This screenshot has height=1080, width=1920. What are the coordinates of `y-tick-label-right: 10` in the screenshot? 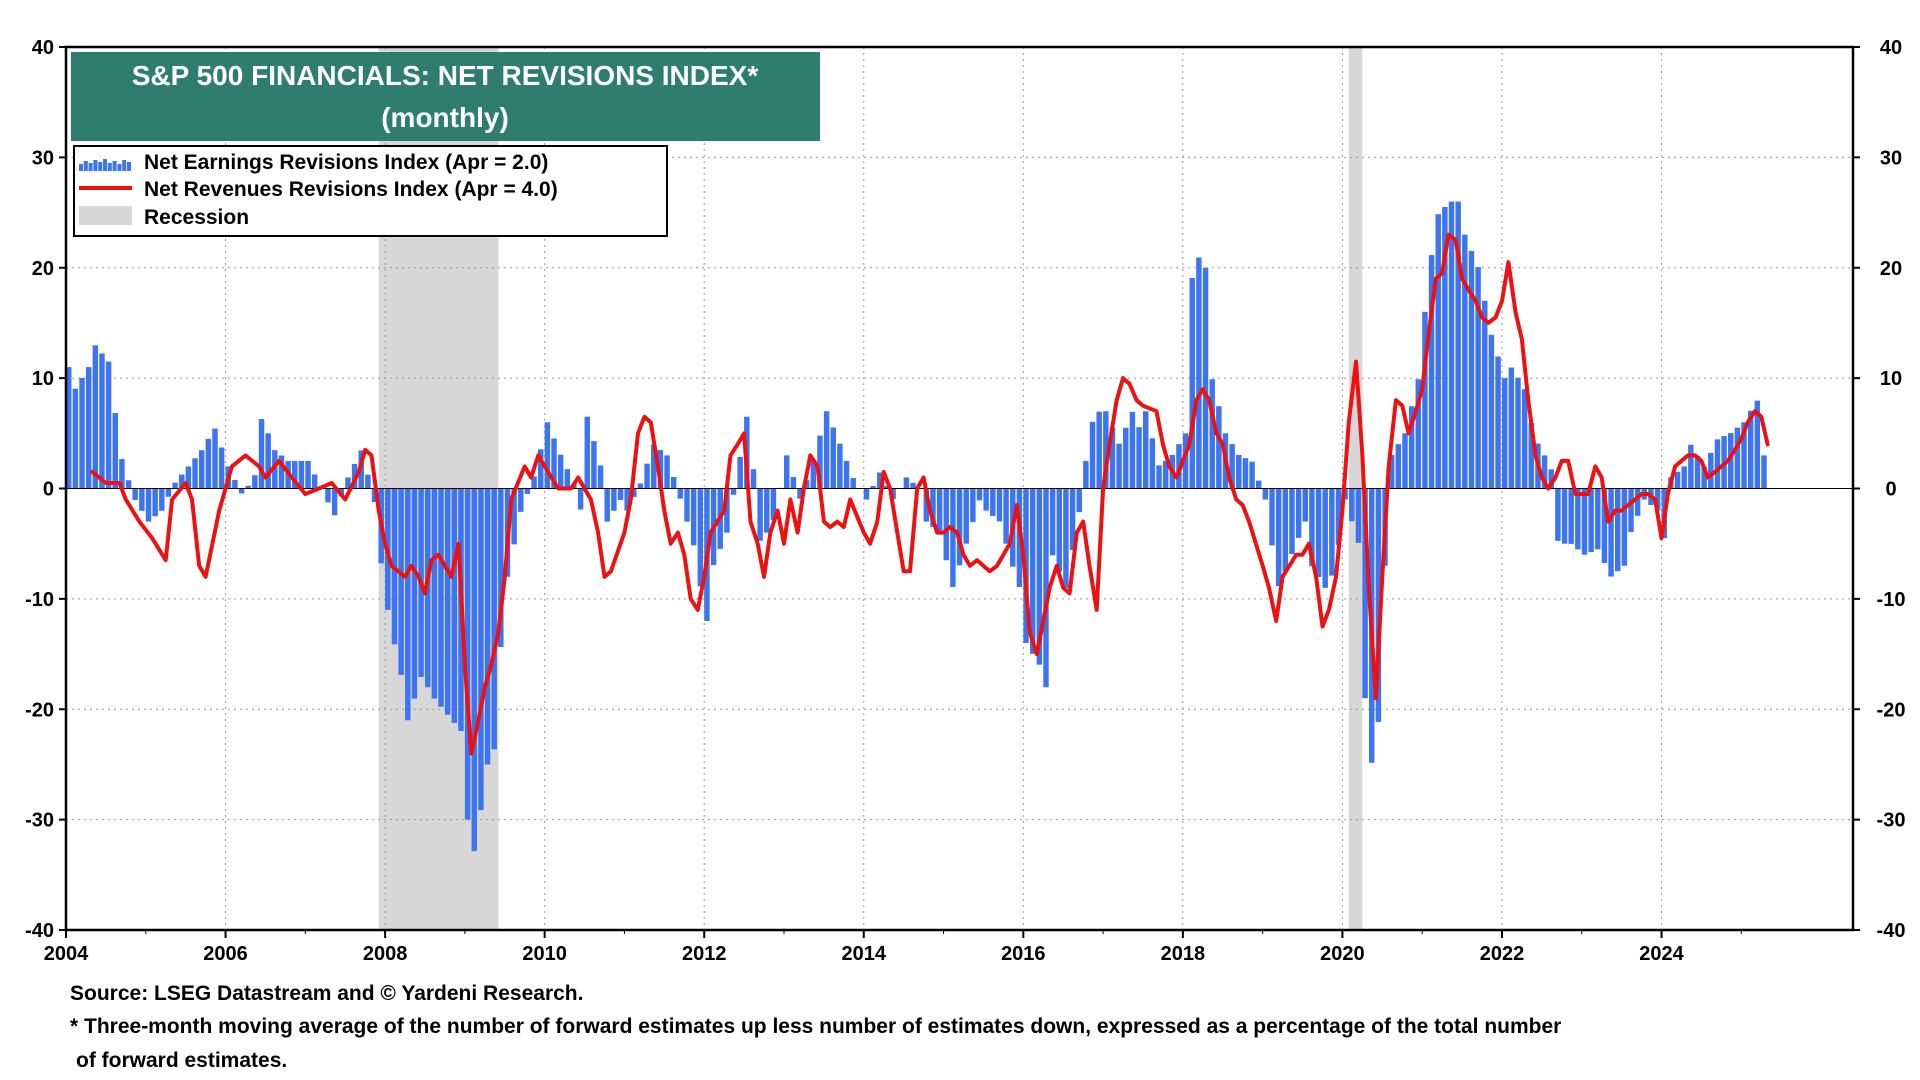 It's located at (1891, 379).